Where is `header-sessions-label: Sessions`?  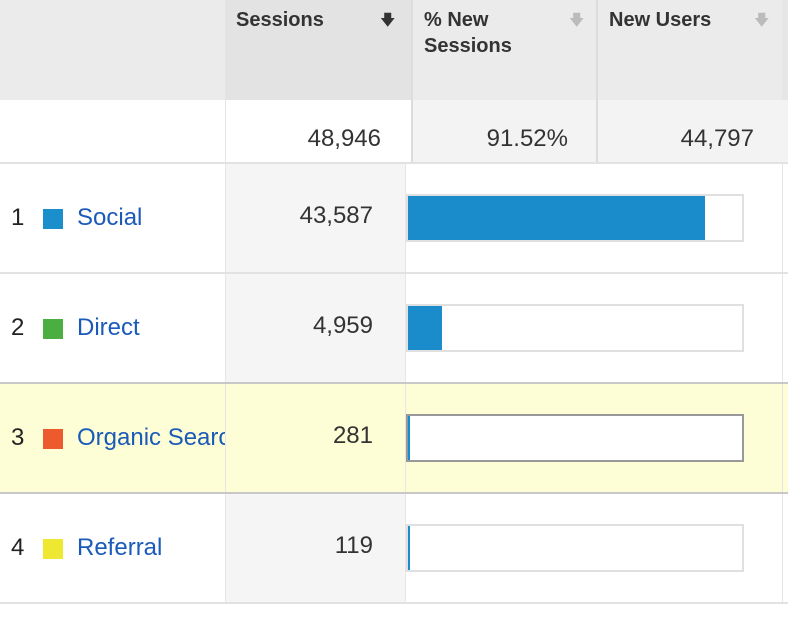 header-sessions-label: Sessions is located at coordinates (280, 20).